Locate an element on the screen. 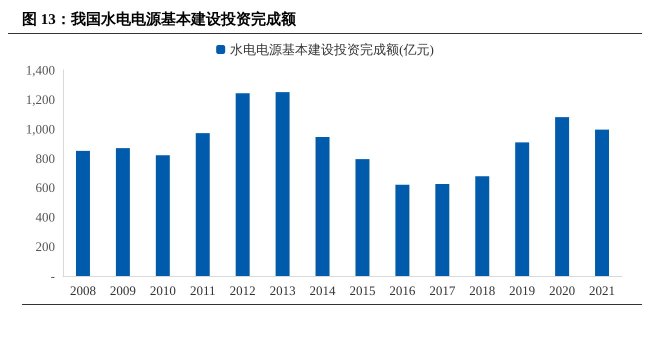 The width and height of the screenshot is (650, 337). x-tick-label: 2018 is located at coordinates (482, 290).